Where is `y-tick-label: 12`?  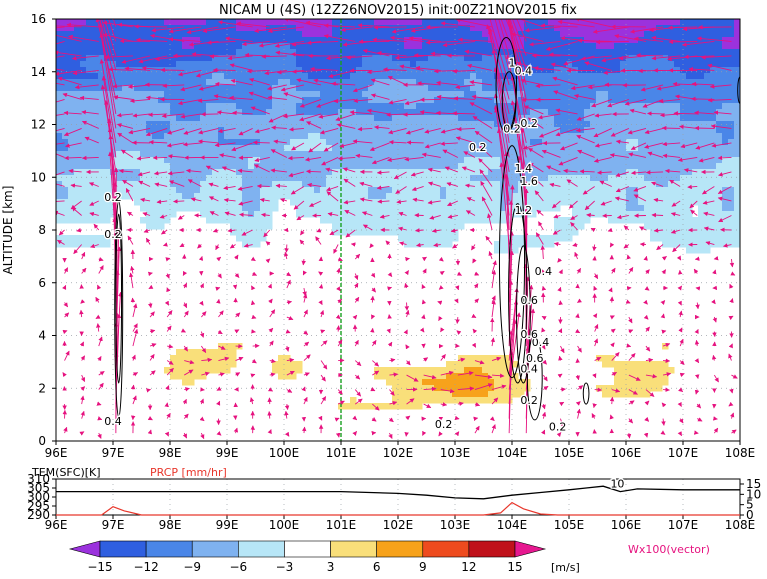
y-tick-label: 12 is located at coordinates (38, 125).